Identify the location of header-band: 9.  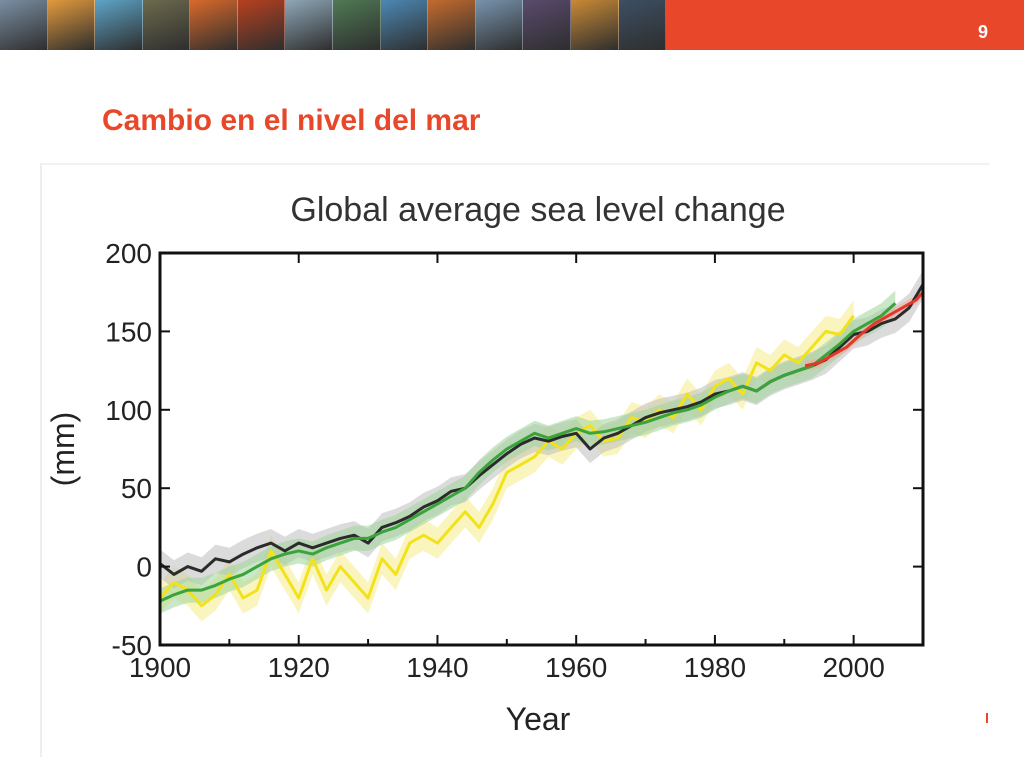
(512, 25).